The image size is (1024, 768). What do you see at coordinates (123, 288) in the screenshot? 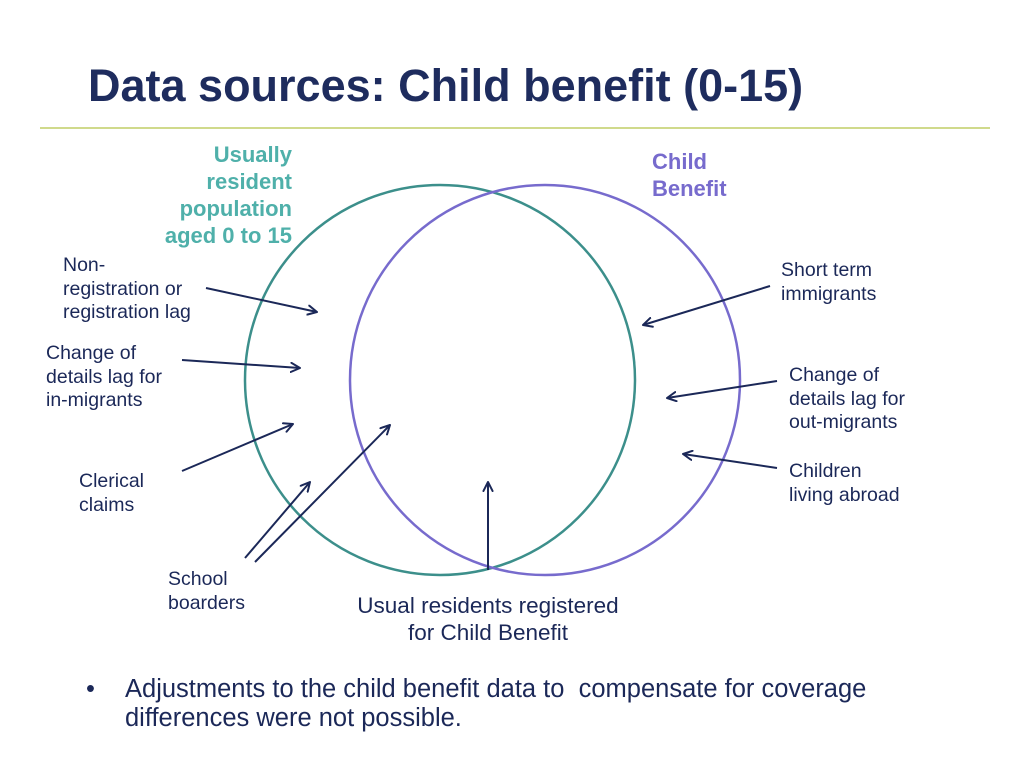
I see `label-line: registration or` at bounding box center [123, 288].